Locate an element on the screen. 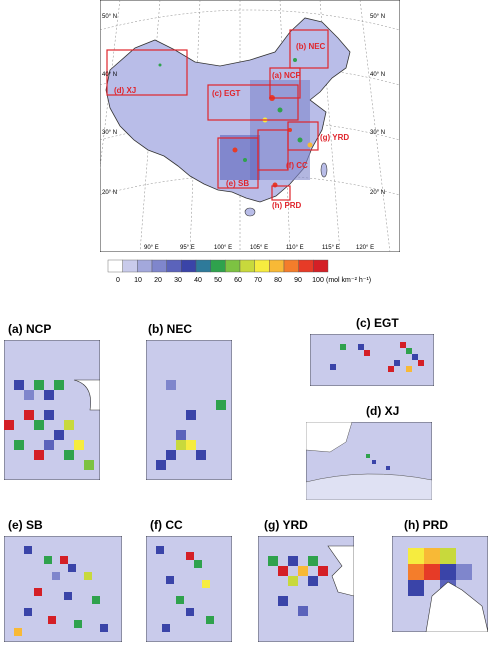  panel-map-egt is located at coordinates (372, 360).